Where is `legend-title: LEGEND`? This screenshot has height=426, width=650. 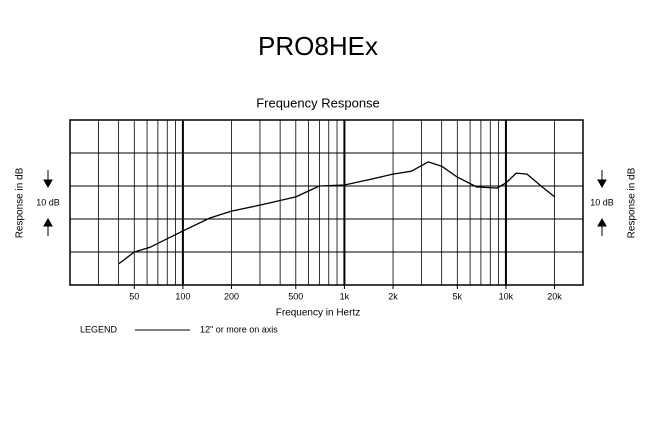
legend-title: LEGEND is located at coordinates (99, 329).